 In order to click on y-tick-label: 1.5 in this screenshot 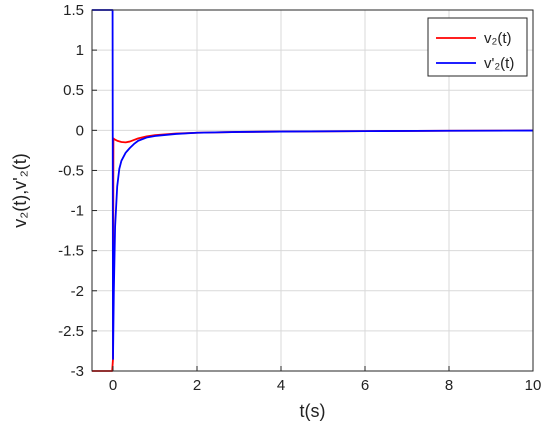, I will do `click(73, 10)`.